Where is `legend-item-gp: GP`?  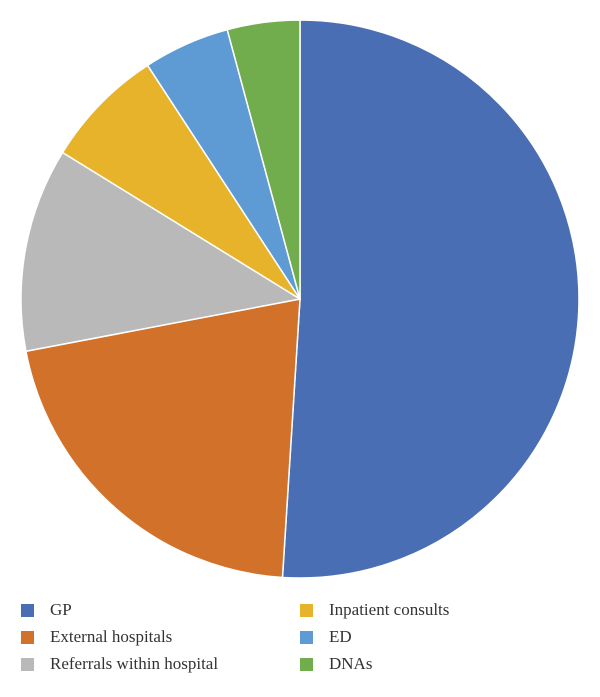
legend-item-gp: GP is located at coordinates (46, 610).